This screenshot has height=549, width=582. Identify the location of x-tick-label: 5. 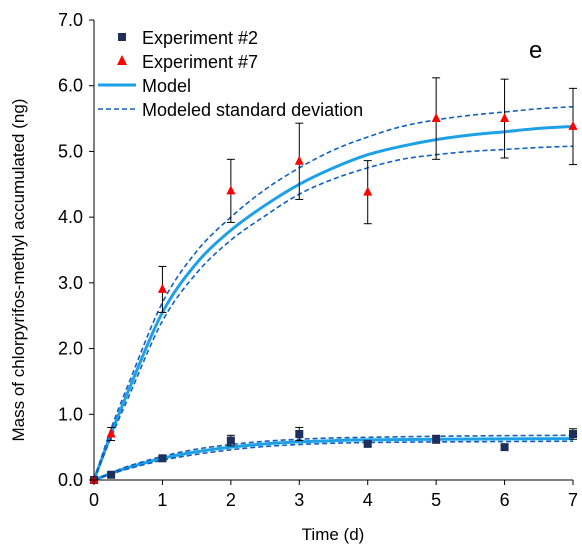
(436, 500).